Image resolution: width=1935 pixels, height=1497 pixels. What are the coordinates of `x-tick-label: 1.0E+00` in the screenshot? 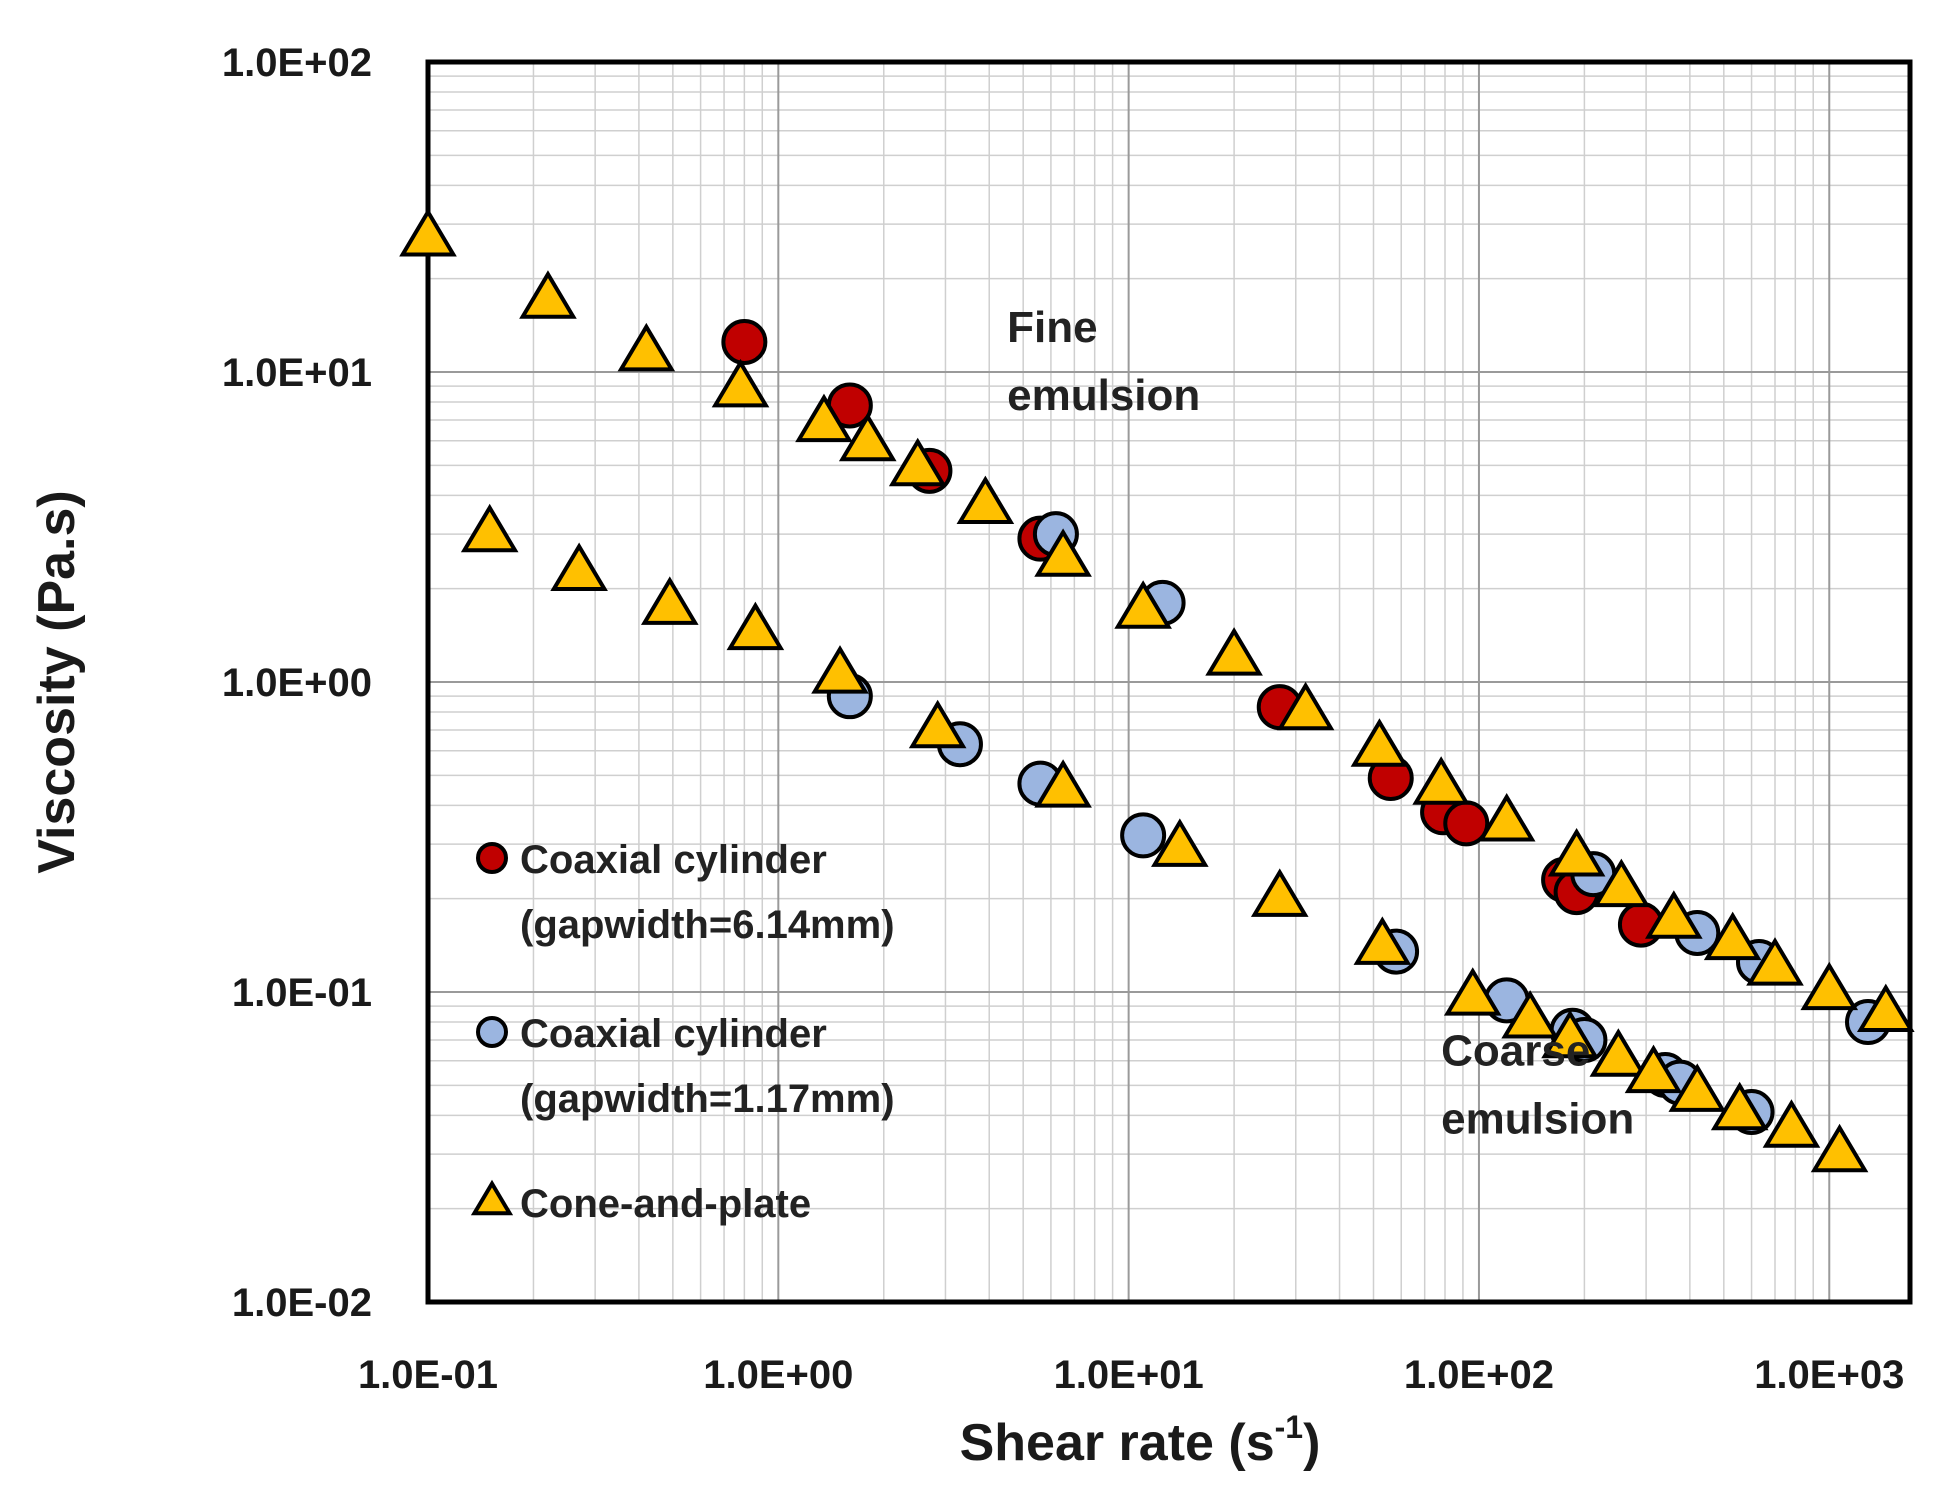 It's located at (778, 1375).